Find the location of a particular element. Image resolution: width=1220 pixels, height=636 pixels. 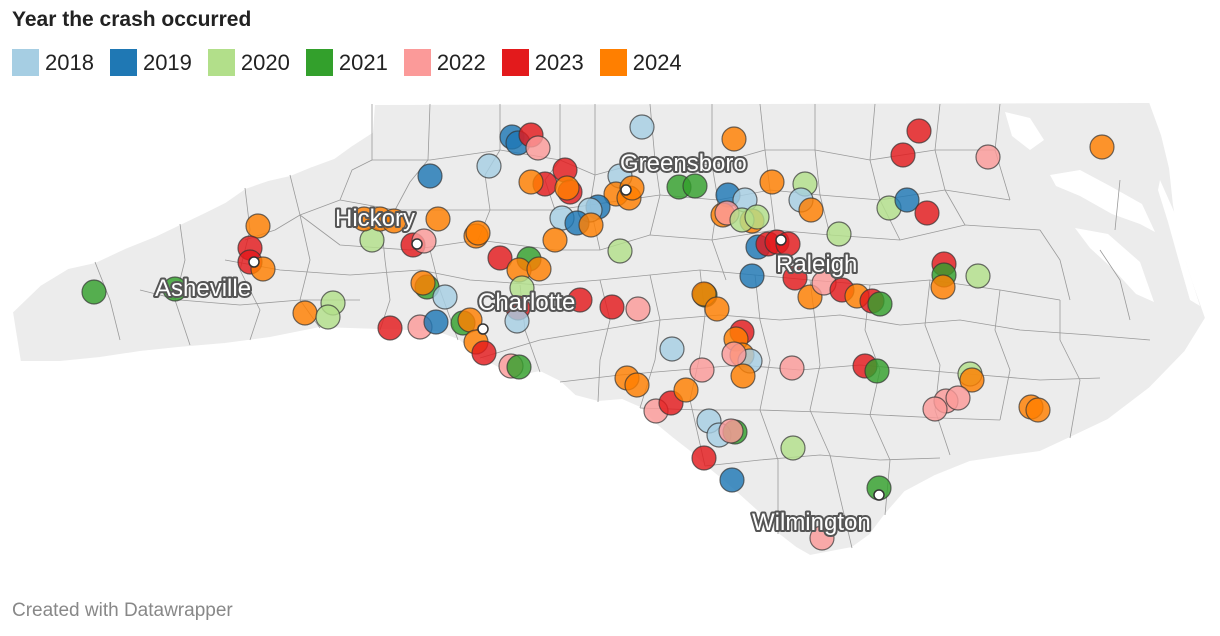

legend-item-2021: 2021 is located at coordinates (346, 62).